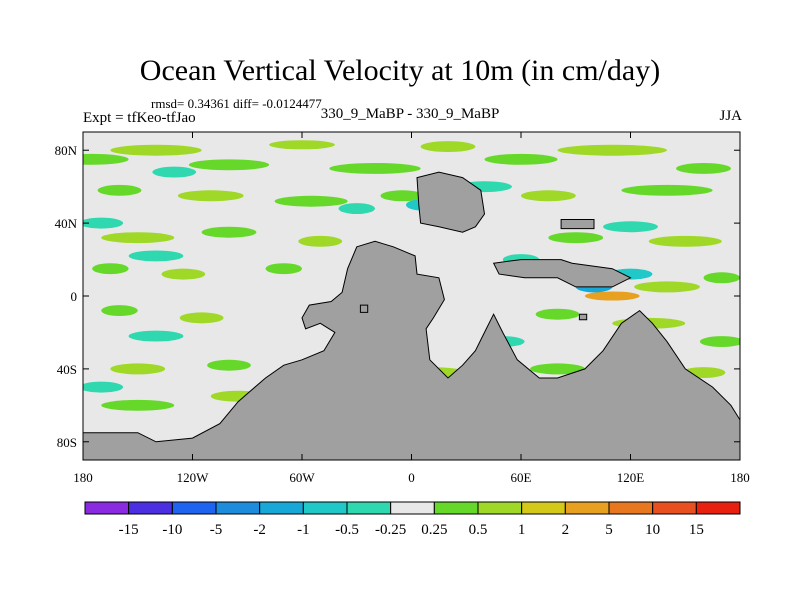 The height and width of the screenshot is (600, 800). Describe the element at coordinates (478, 530) in the screenshot. I see `colorbar-label-8: 0.5` at that location.